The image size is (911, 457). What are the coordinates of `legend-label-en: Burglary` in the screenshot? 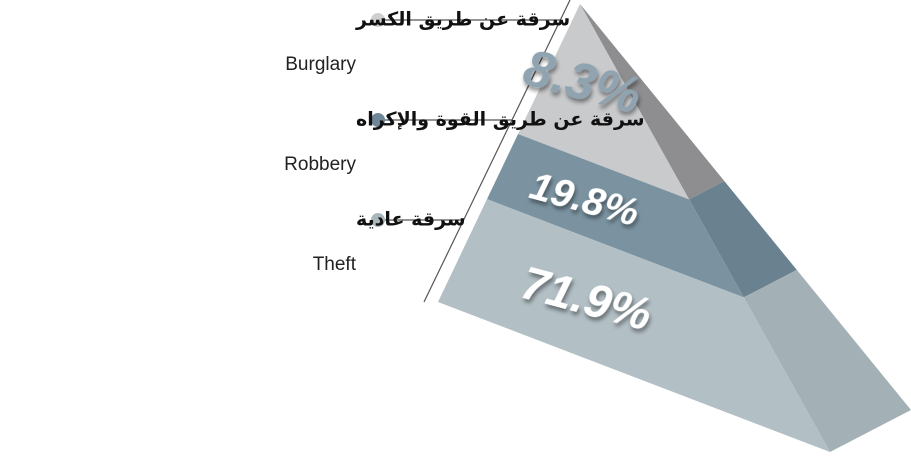 It's located at (320, 64).